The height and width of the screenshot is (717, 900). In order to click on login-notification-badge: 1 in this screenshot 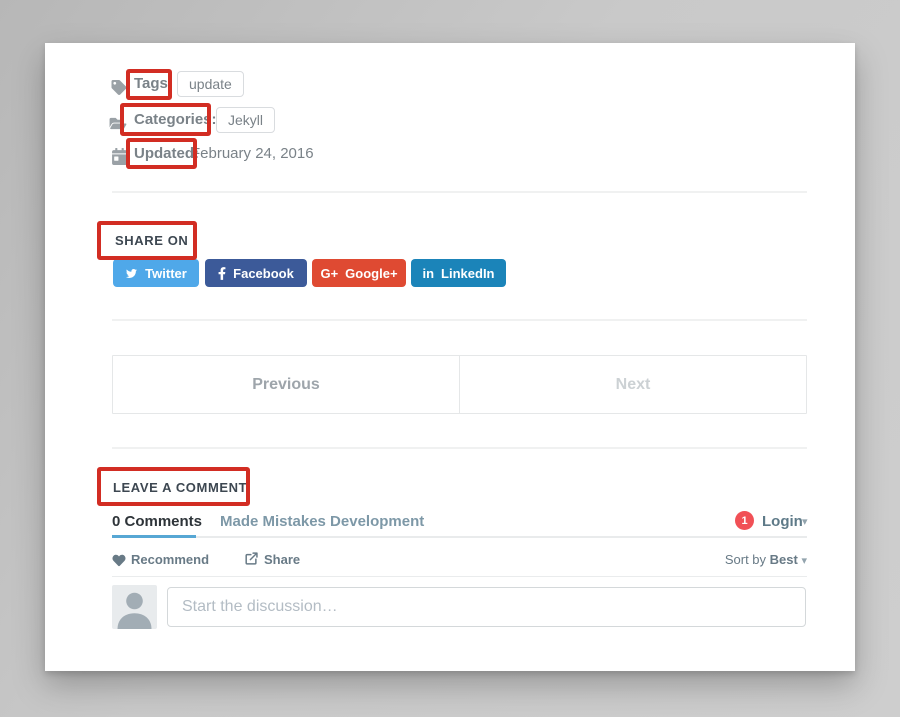, I will do `click(744, 520)`.